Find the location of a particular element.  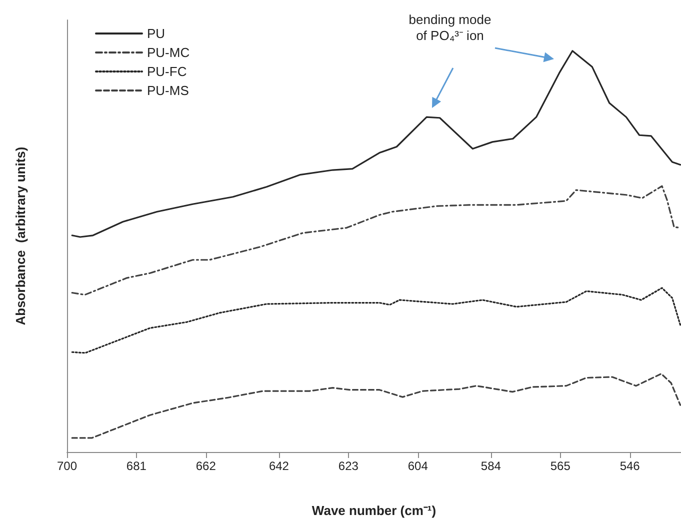

x-tick-label: 604 is located at coordinates (418, 466).